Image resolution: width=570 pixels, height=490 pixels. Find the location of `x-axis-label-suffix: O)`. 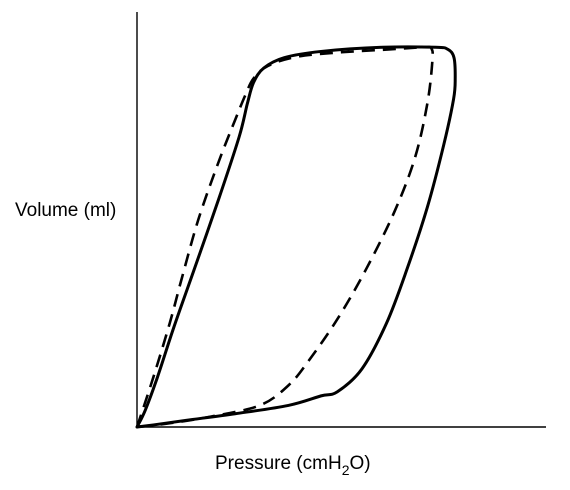

x-axis-label-suffix: O) is located at coordinates (359, 463).